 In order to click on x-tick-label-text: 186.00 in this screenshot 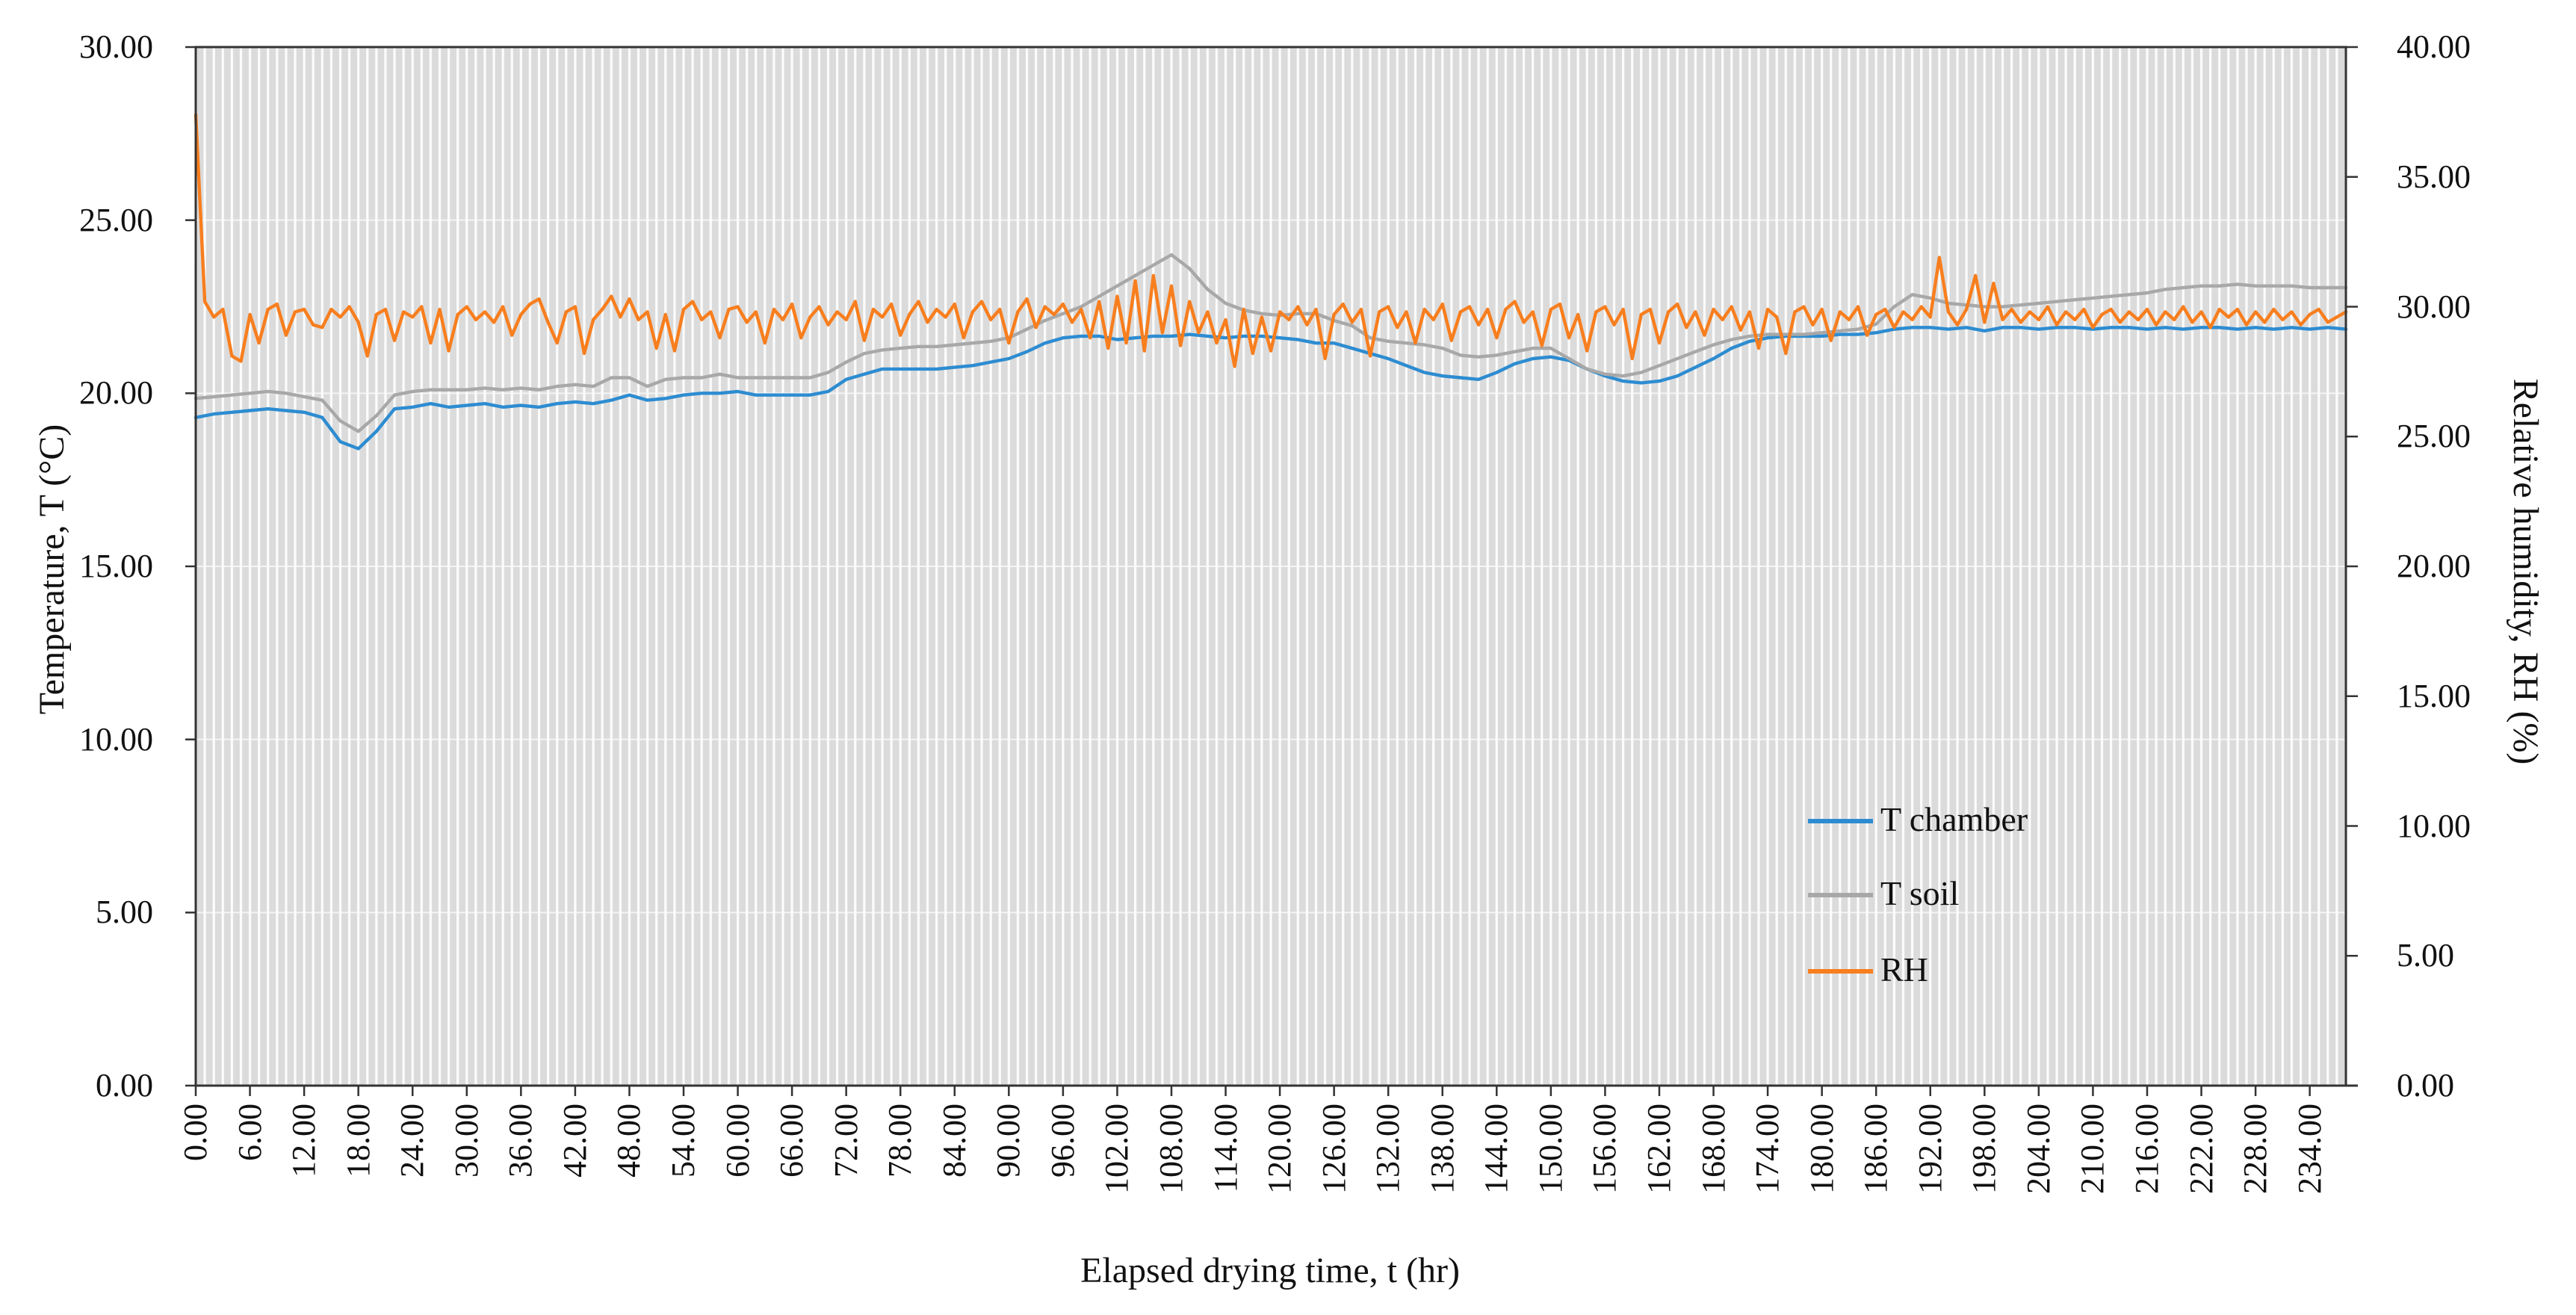, I will do `click(1876, 1149)`.